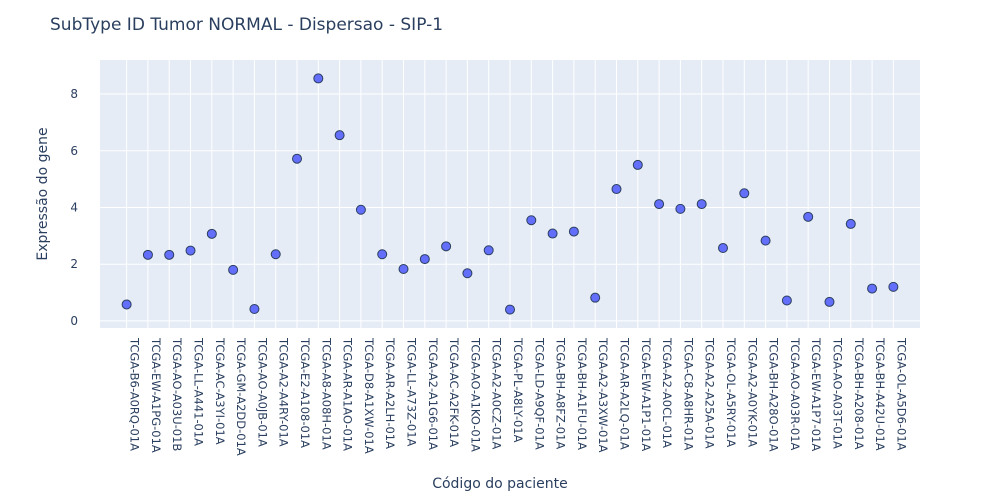  I want to click on x-tick-label: TCGA-EW-A1P7-01A, so click(816, 394).